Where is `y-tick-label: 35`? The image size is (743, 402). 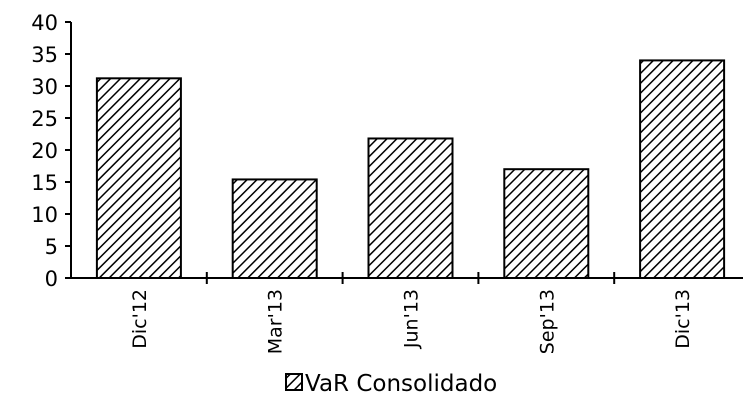 y-tick-label: 35 is located at coordinates (44, 55).